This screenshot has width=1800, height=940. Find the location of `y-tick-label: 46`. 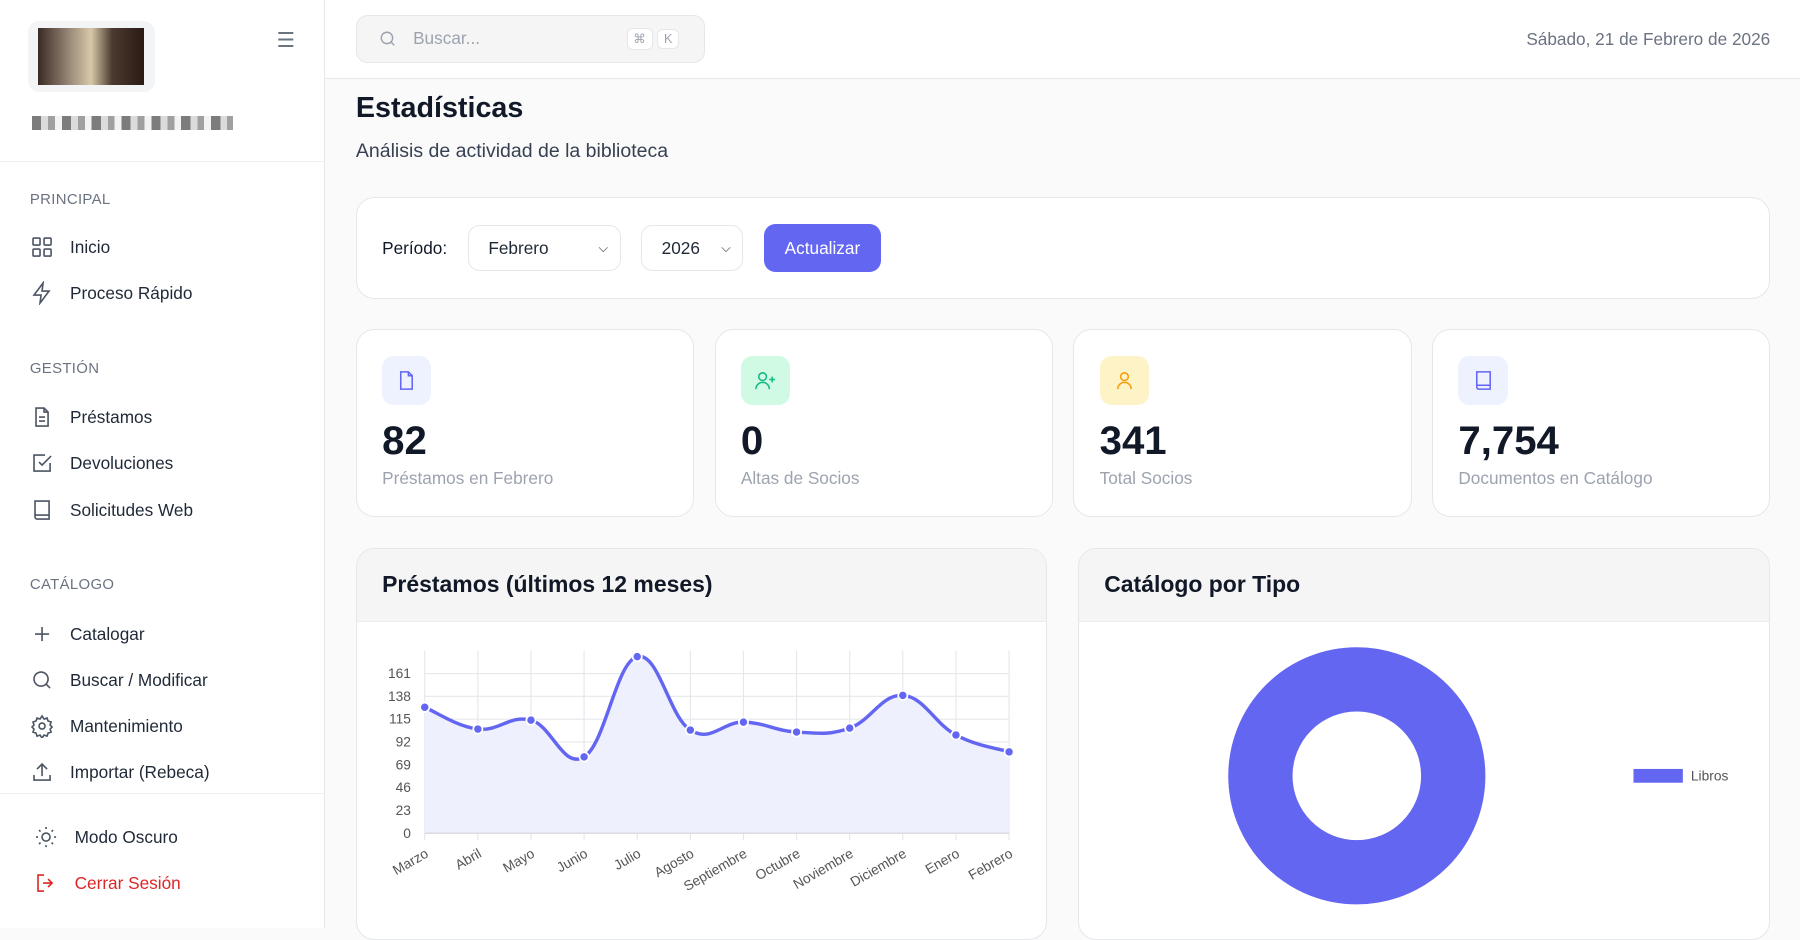

y-tick-label: 46 is located at coordinates (404, 787).